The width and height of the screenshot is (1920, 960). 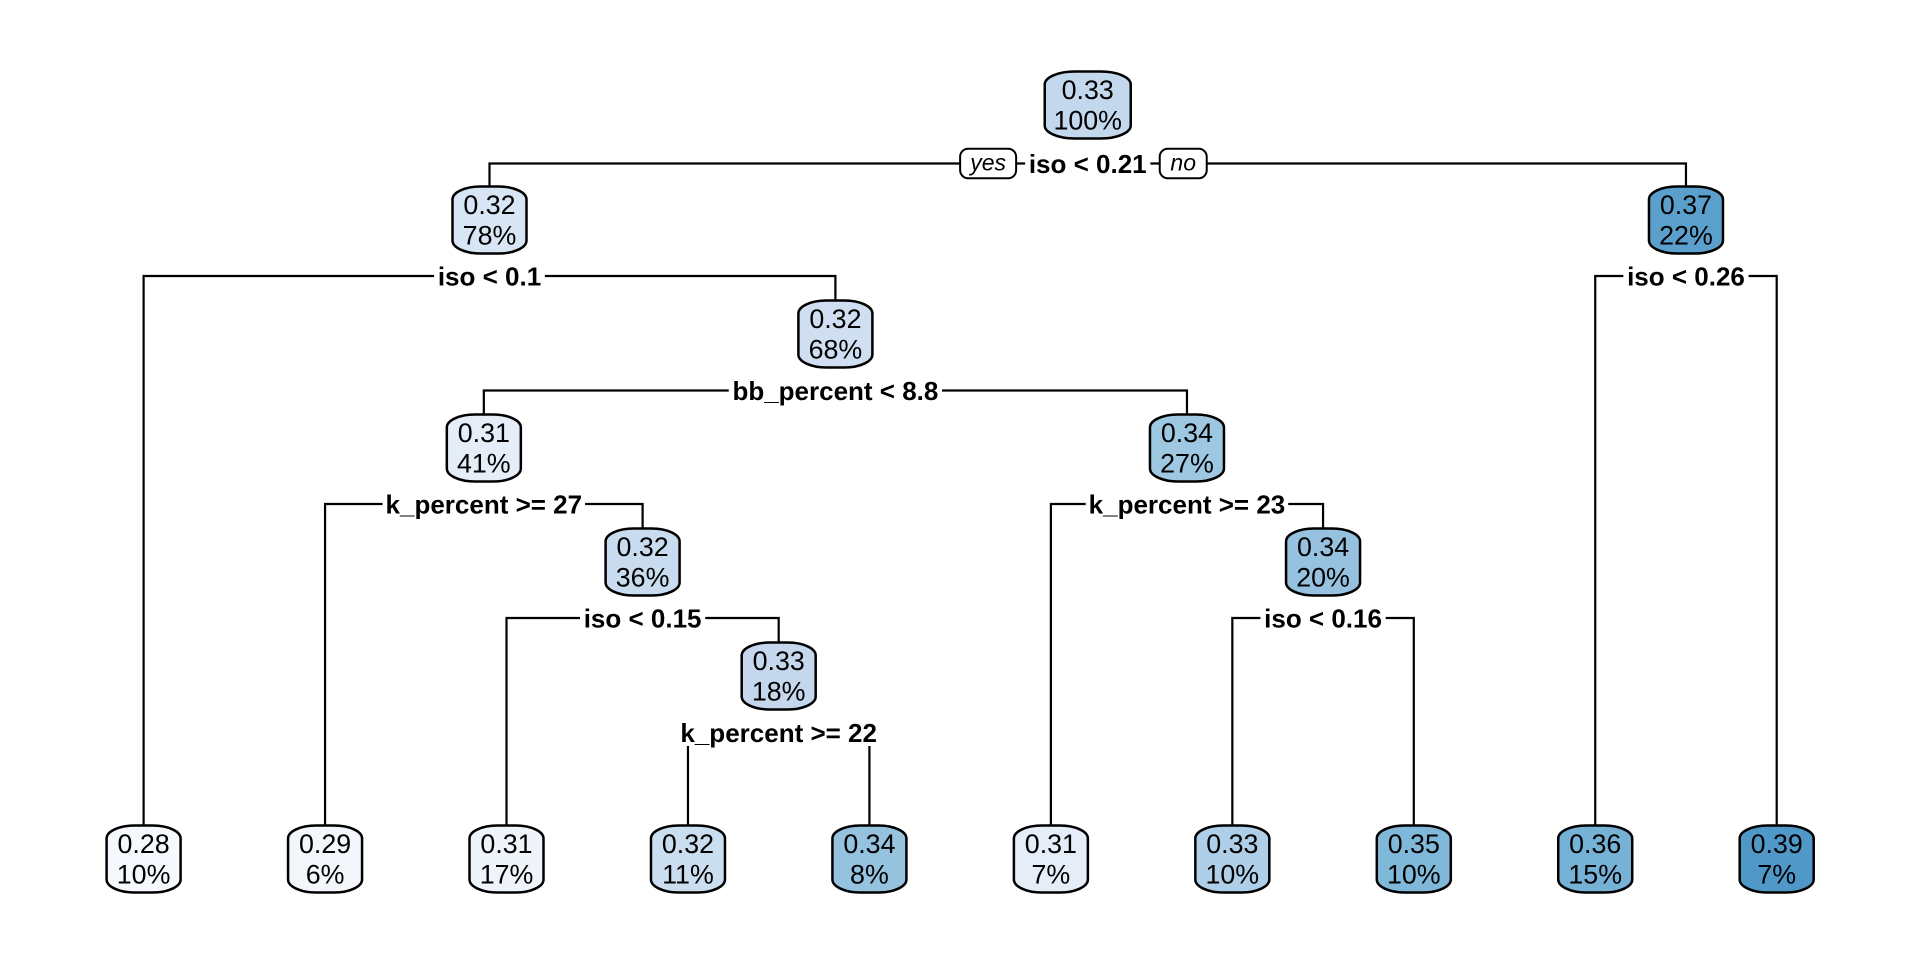 I want to click on svg-text: k_percent >= 27, so click(x=484, y=505).